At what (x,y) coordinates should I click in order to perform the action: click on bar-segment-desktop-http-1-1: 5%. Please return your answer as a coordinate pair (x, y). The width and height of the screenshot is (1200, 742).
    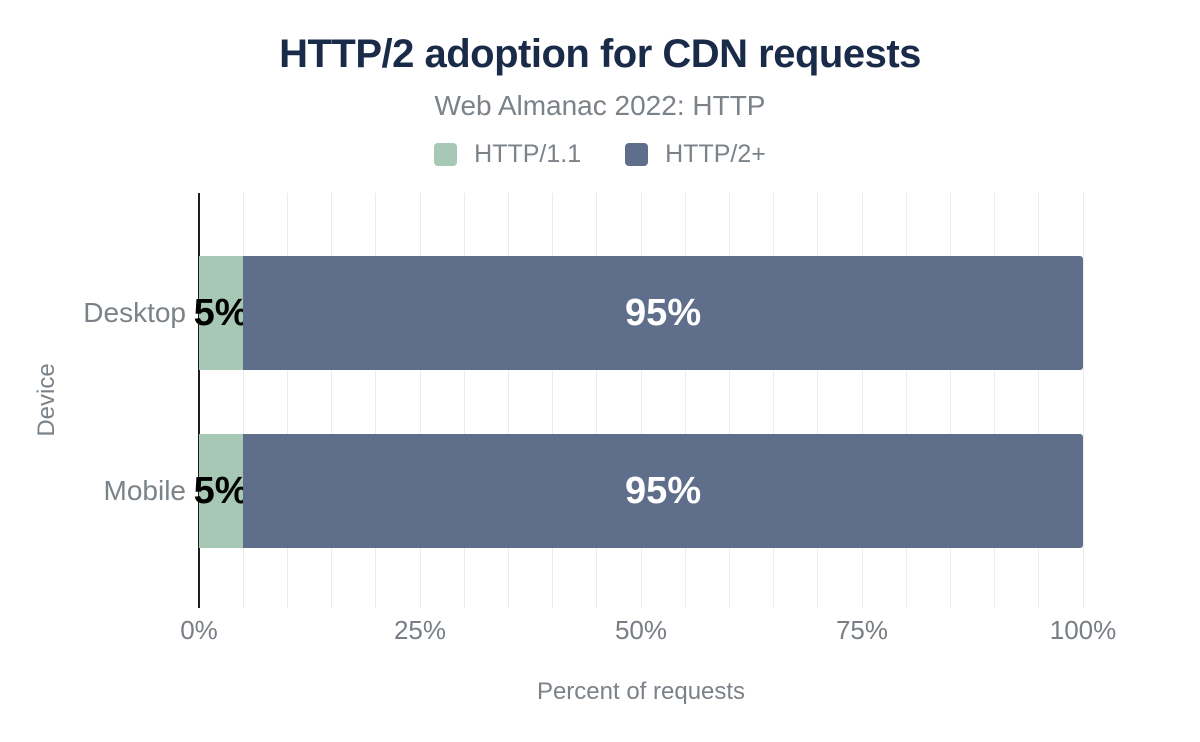
    Looking at the image, I should click on (221, 313).